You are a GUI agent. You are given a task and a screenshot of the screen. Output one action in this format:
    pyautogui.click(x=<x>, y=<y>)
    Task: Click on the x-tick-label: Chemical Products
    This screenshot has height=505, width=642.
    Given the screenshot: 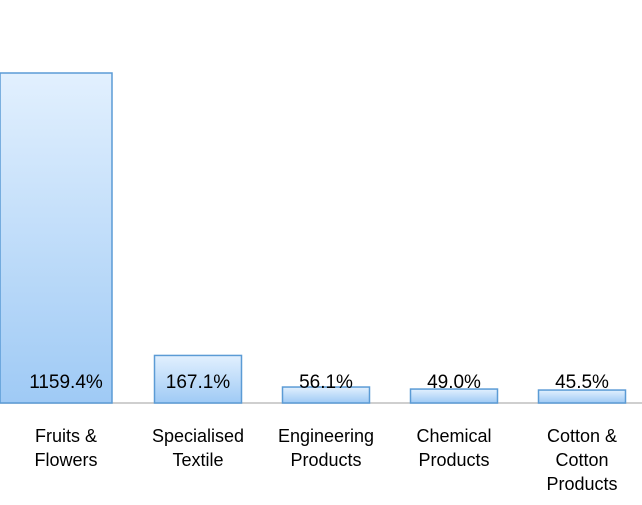 What is the action you would take?
    pyautogui.click(x=454, y=448)
    